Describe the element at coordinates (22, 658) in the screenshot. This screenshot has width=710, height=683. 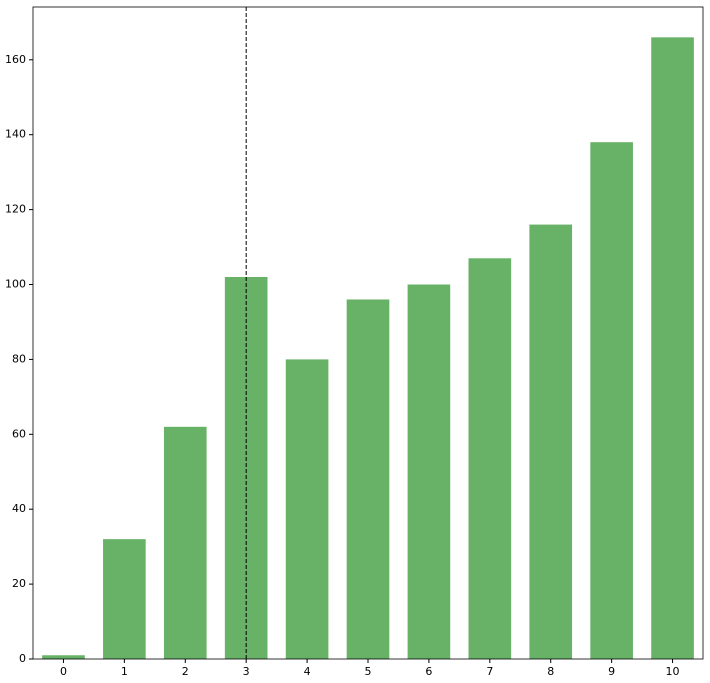
I see `y-tick-label: 0` at that location.